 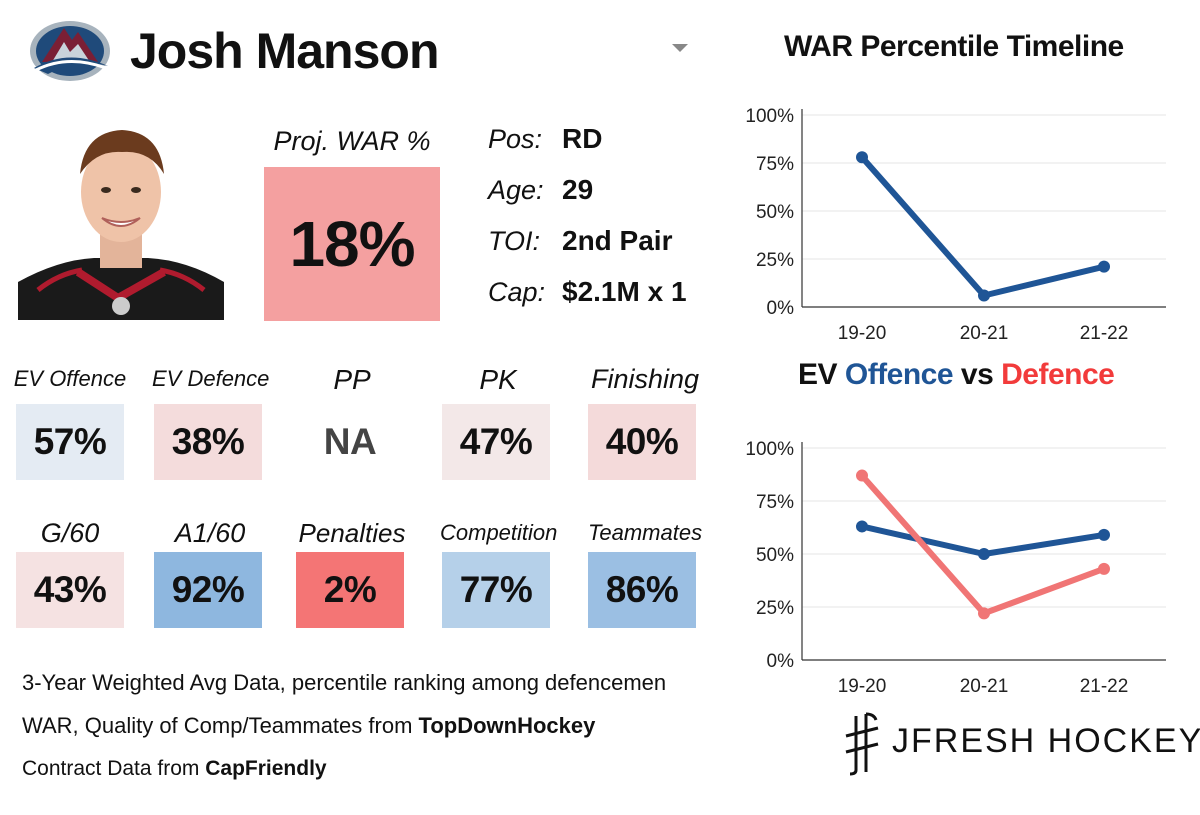 What do you see at coordinates (516, 190) in the screenshot?
I see `age-label: Age:` at bounding box center [516, 190].